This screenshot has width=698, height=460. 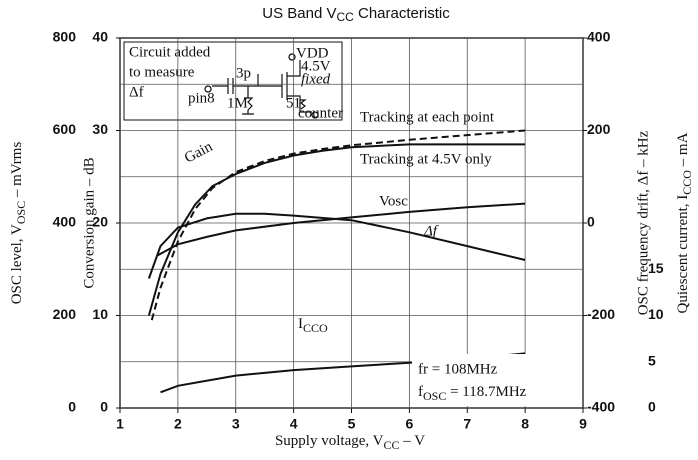 I want to click on note-main: f, so click(x=420, y=392).